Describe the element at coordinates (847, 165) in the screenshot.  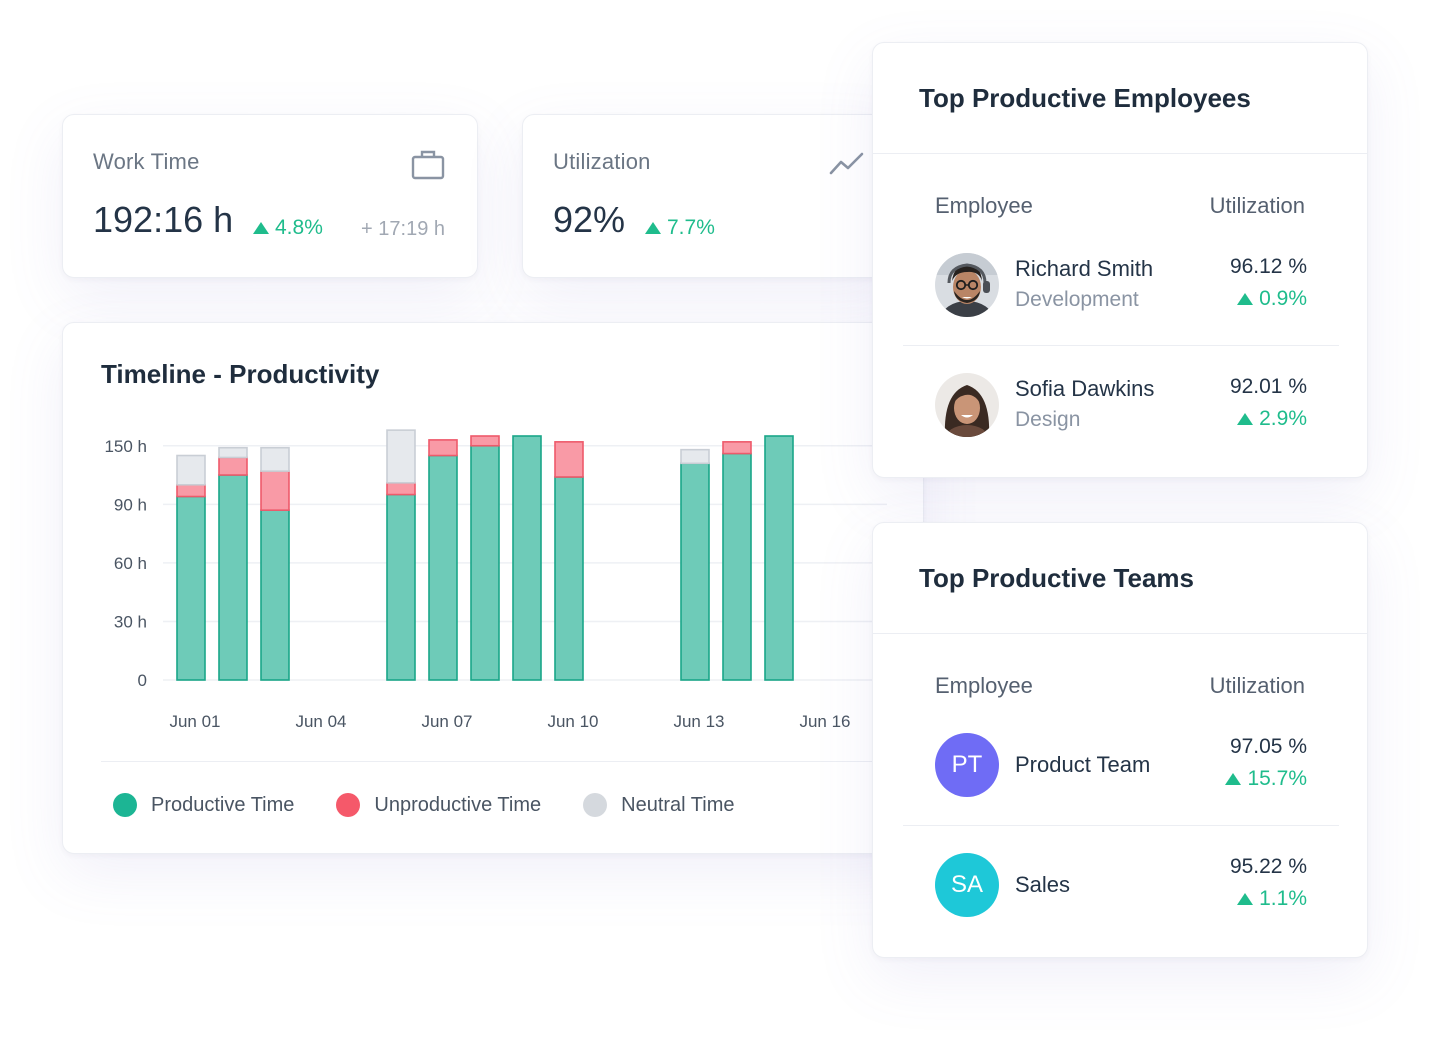
I see `trend-line-icon` at that location.